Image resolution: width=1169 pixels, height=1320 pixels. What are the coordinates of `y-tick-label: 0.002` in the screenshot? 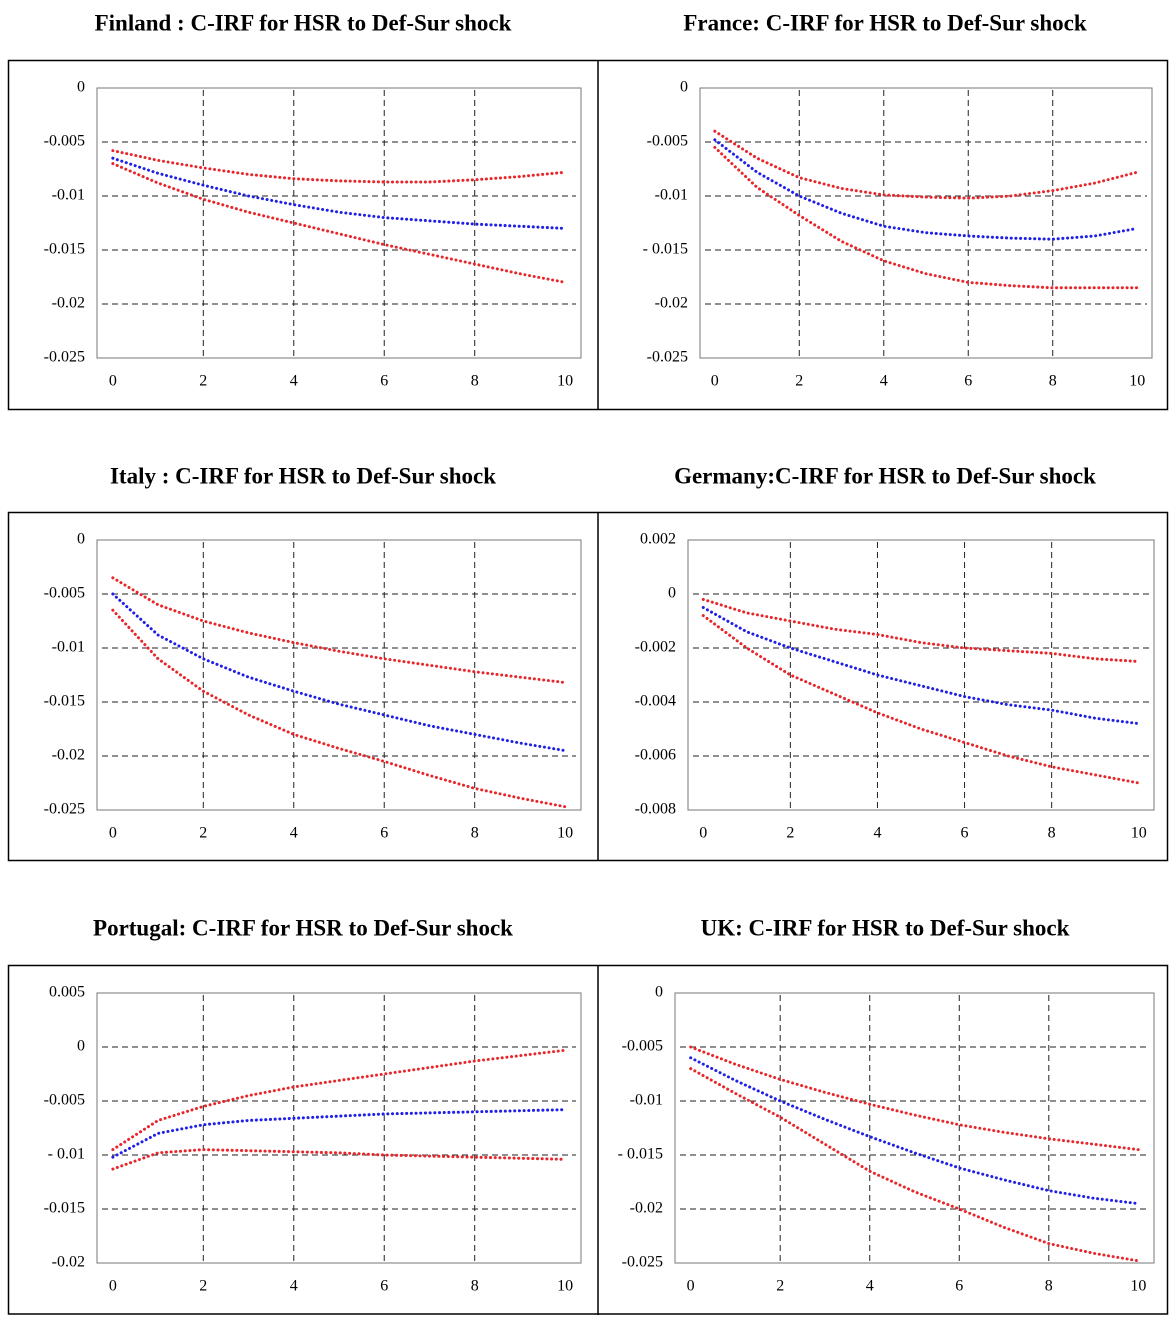 It's located at (658, 539).